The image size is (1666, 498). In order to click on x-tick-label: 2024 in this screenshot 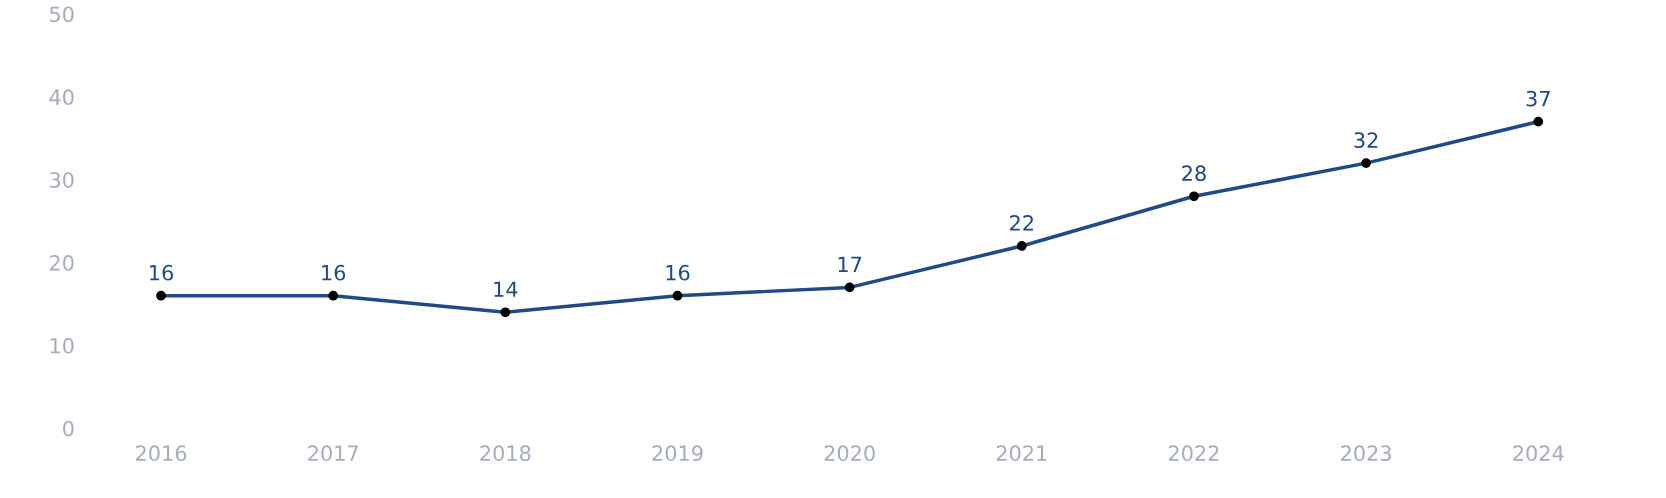, I will do `click(1538, 453)`.